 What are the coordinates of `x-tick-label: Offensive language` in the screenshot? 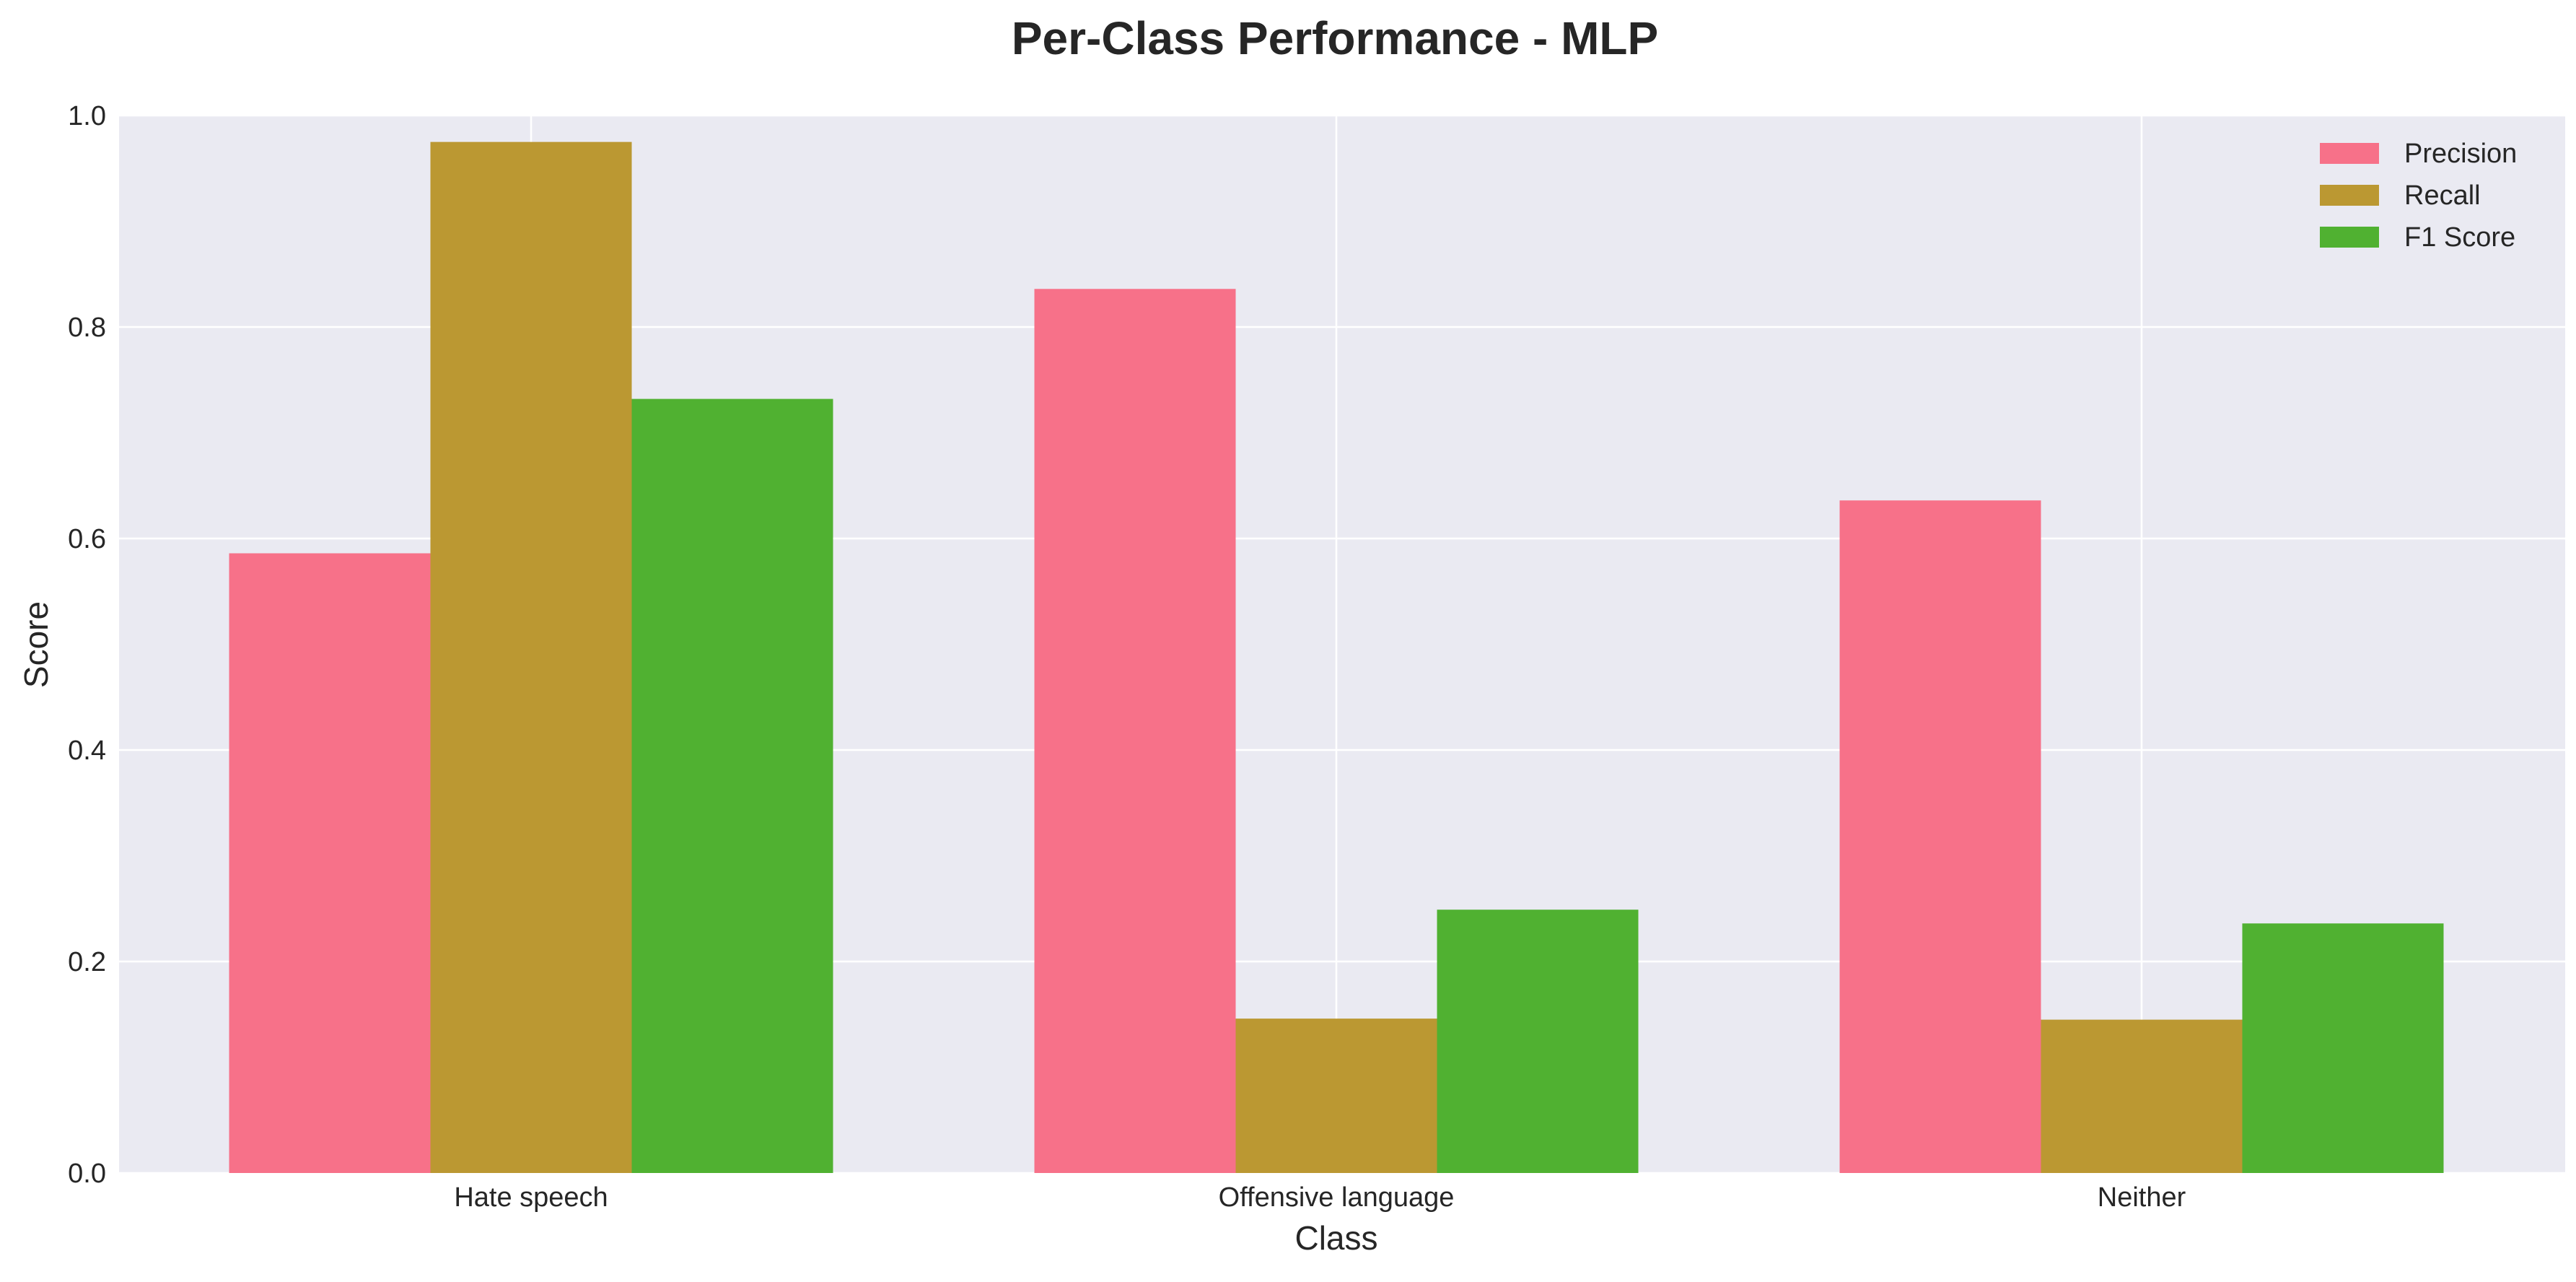 It's located at (1337, 1198).